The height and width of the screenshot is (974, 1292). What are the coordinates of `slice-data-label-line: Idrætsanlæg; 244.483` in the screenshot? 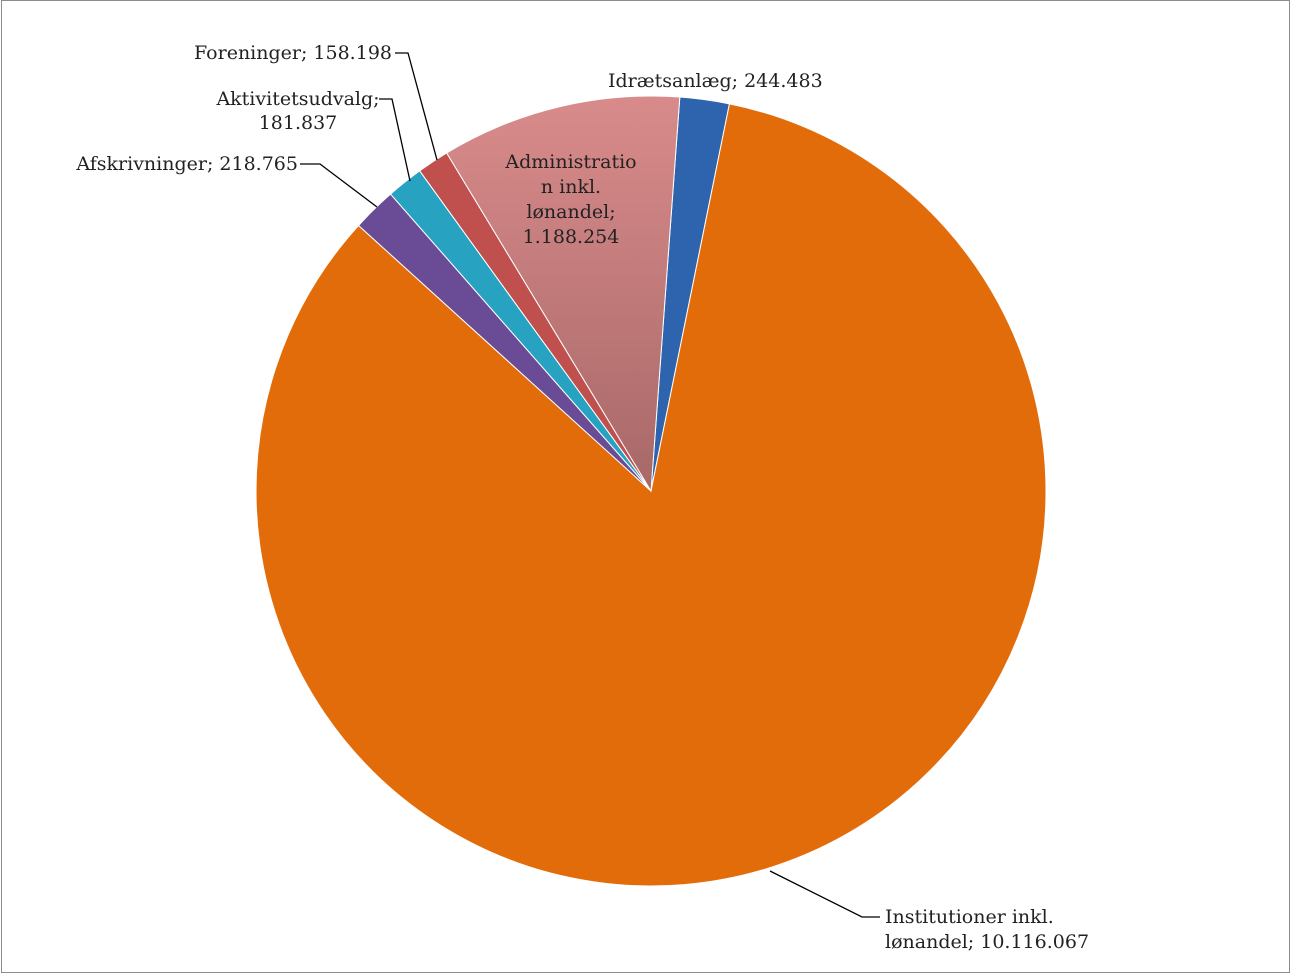 It's located at (715, 81).